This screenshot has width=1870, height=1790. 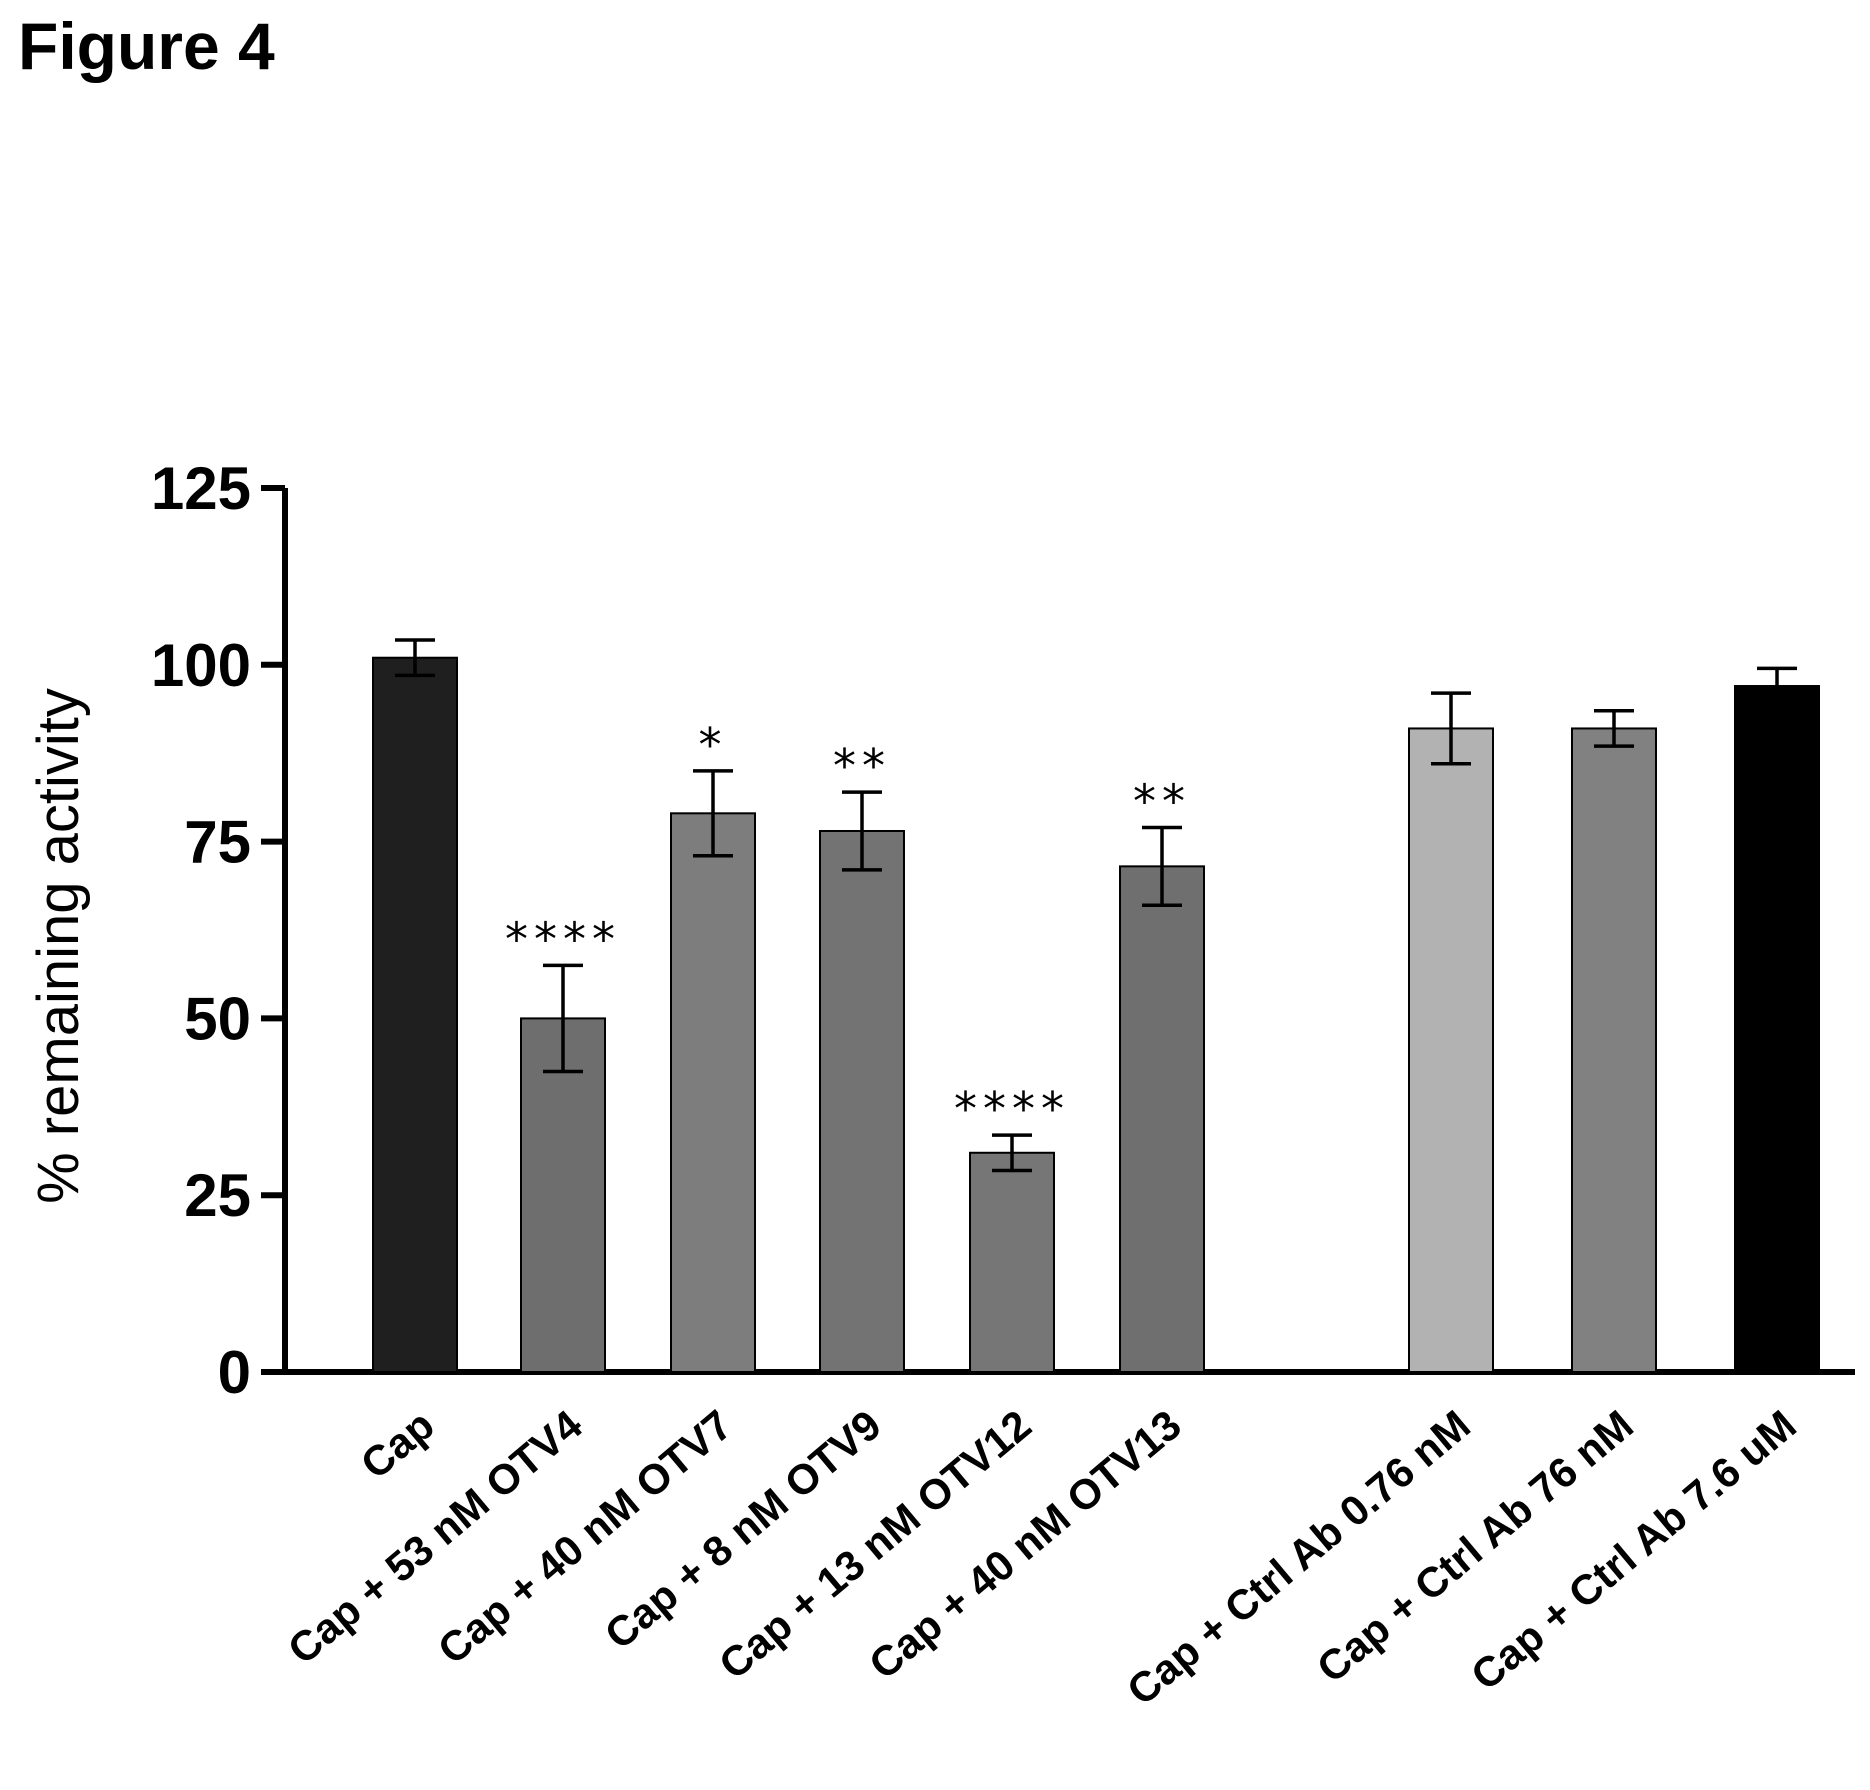 I want to click on y-tick-label: 75, so click(x=217, y=842).